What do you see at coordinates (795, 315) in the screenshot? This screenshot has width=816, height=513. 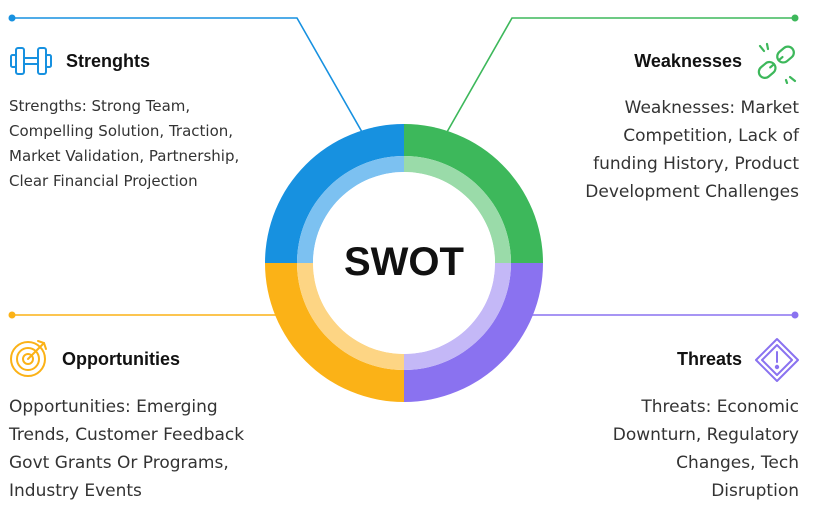 I see `threats-connector-dot` at bounding box center [795, 315].